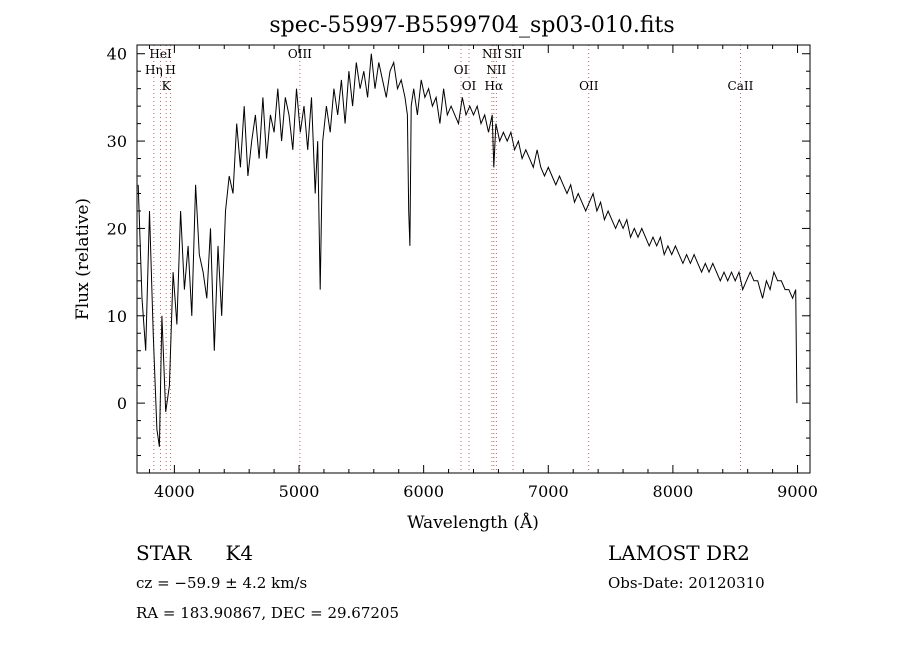 The image size is (900, 650). I want to click on x-tick-label: 5000, so click(299, 491).